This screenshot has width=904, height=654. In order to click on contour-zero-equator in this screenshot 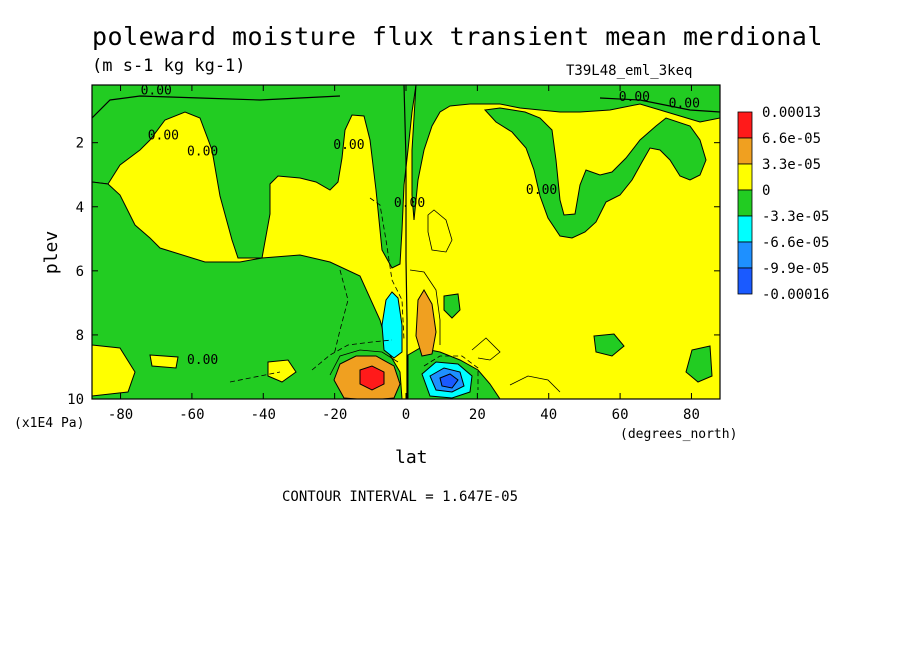, I will do `click(405, 242)`.